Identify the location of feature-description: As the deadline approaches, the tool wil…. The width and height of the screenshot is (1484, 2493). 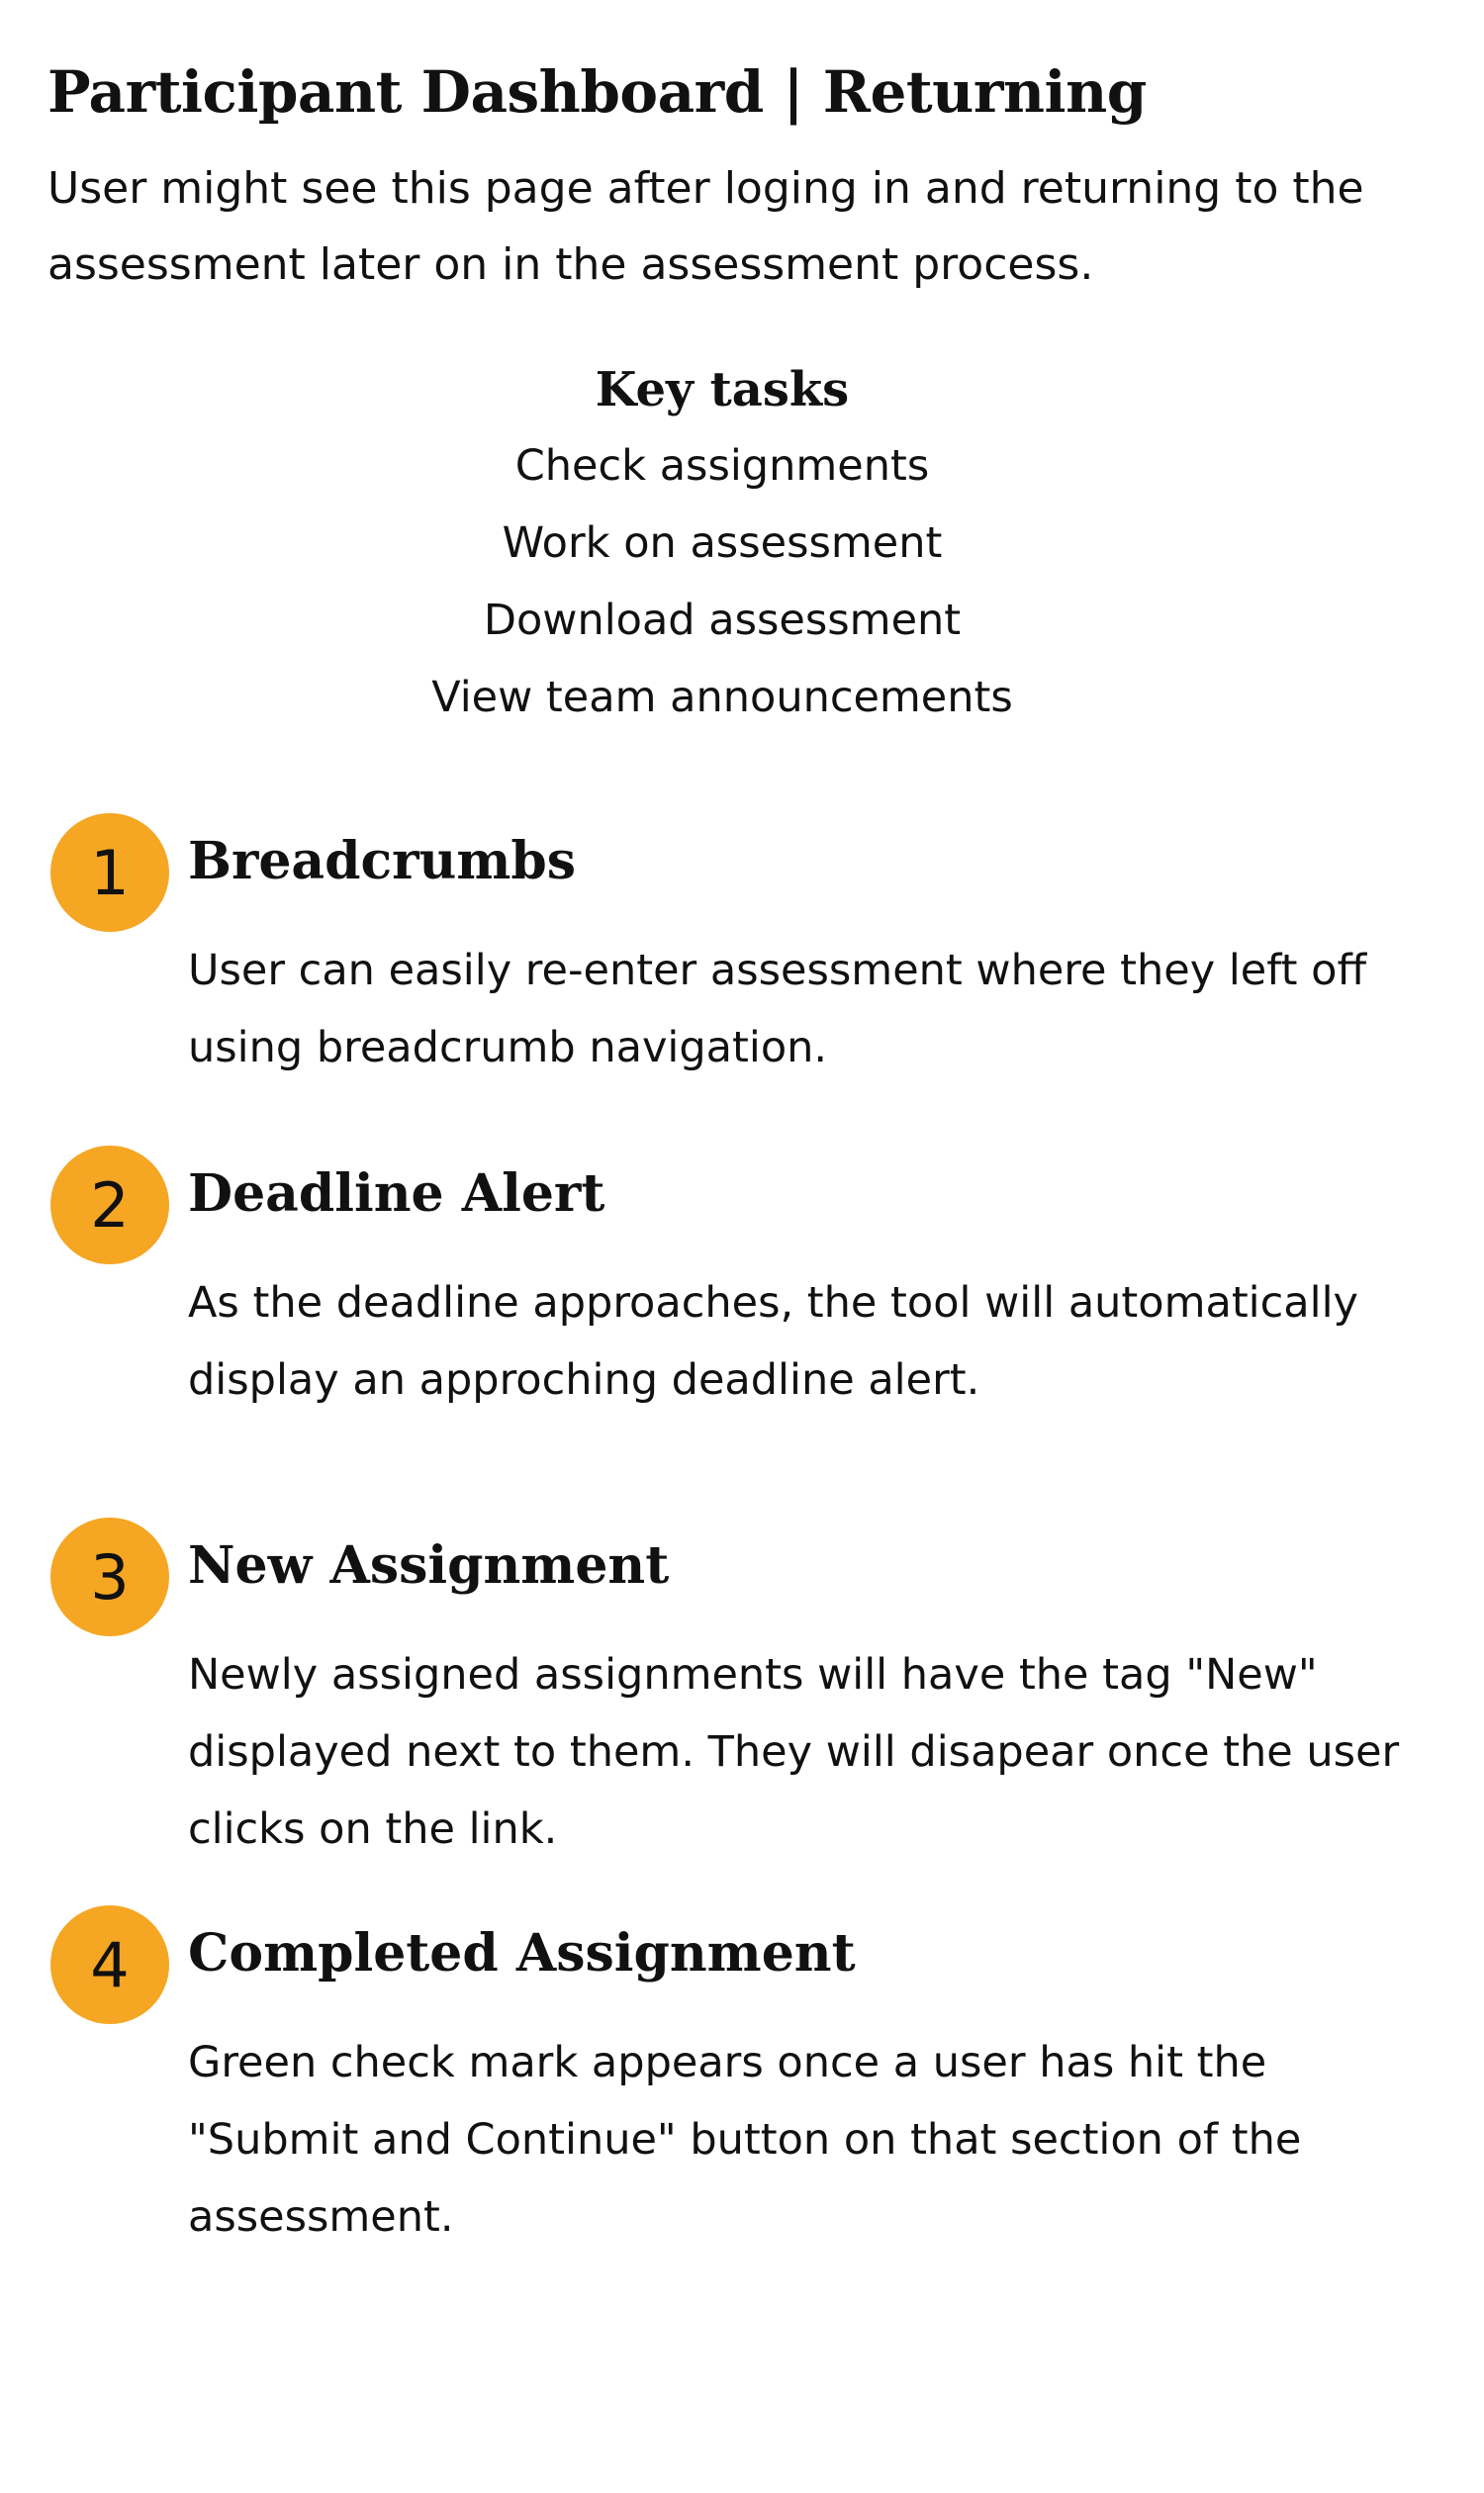
(773, 1341).